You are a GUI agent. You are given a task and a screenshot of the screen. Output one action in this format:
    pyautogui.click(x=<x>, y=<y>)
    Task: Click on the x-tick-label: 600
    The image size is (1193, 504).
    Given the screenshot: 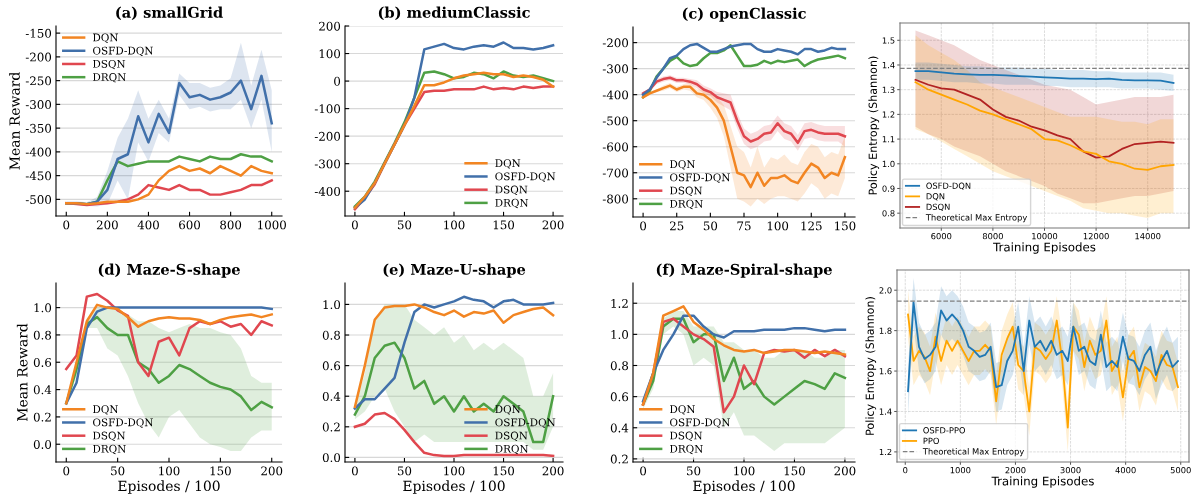 What is the action you would take?
    pyautogui.click(x=190, y=225)
    